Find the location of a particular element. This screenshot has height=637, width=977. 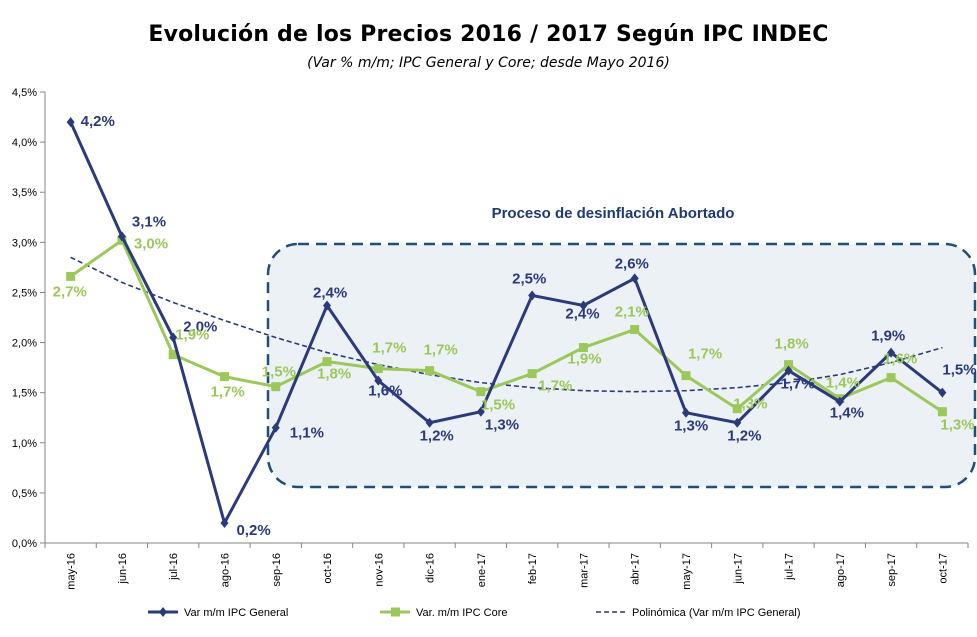

core-data-label: 1,4% is located at coordinates (843, 383).